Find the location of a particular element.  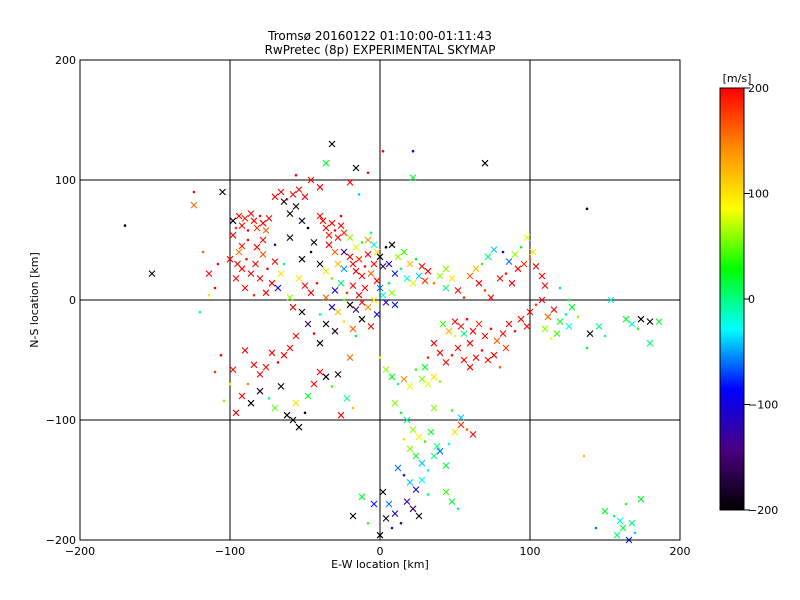

colorbar-ticks: 200 100 0 −100 −200 is located at coordinates (761, 299).